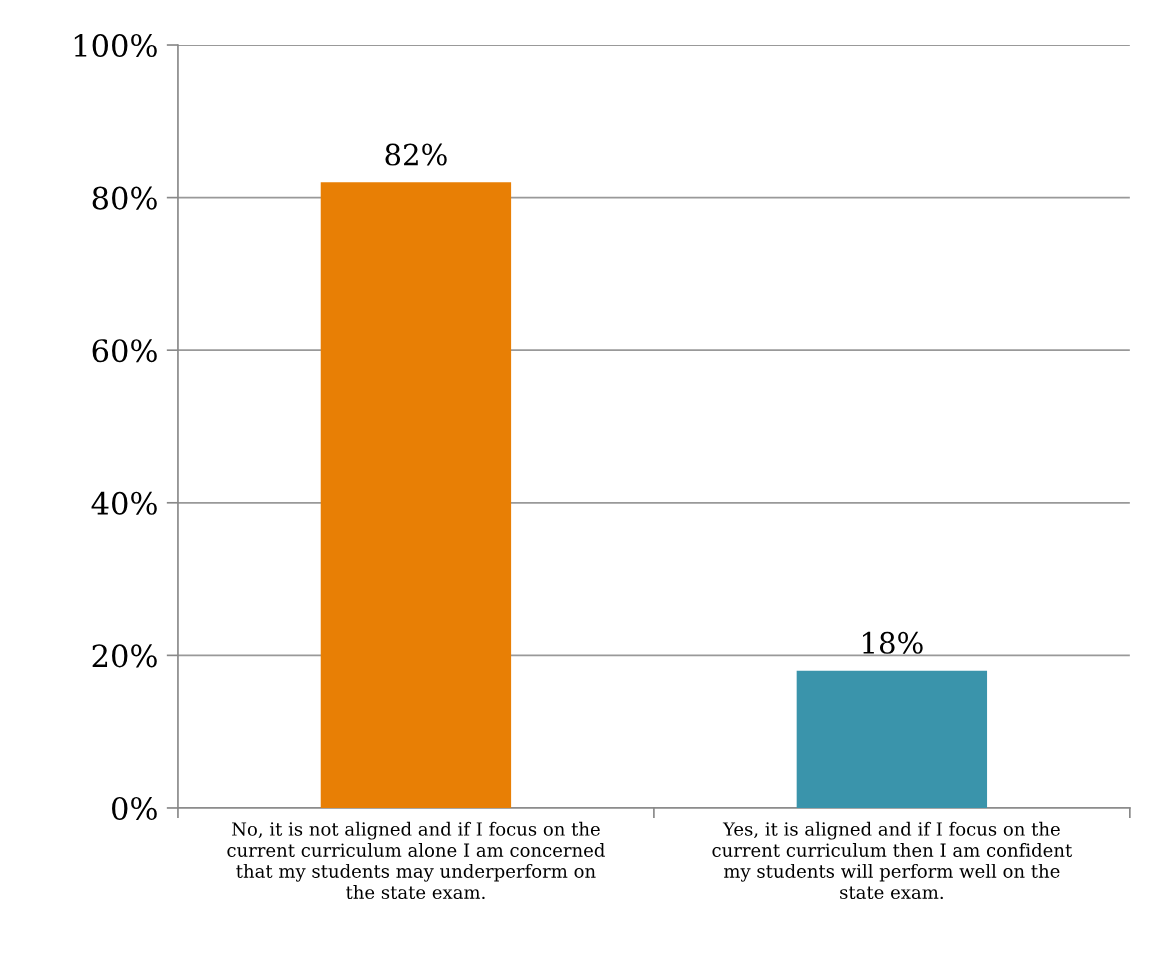  Describe the element at coordinates (416, 154) in the screenshot. I see `data-label: 82%` at that location.